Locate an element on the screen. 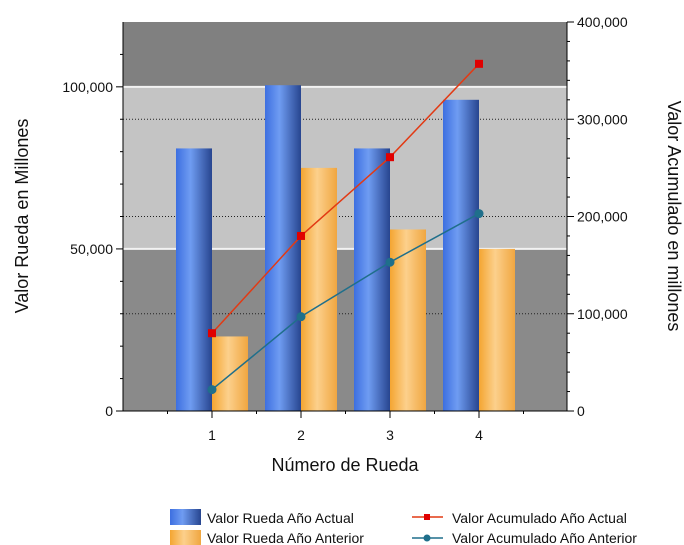 The width and height of the screenshot is (684, 545). legend-label-bar-actual: Valor Rueda Año Actual is located at coordinates (280, 518).